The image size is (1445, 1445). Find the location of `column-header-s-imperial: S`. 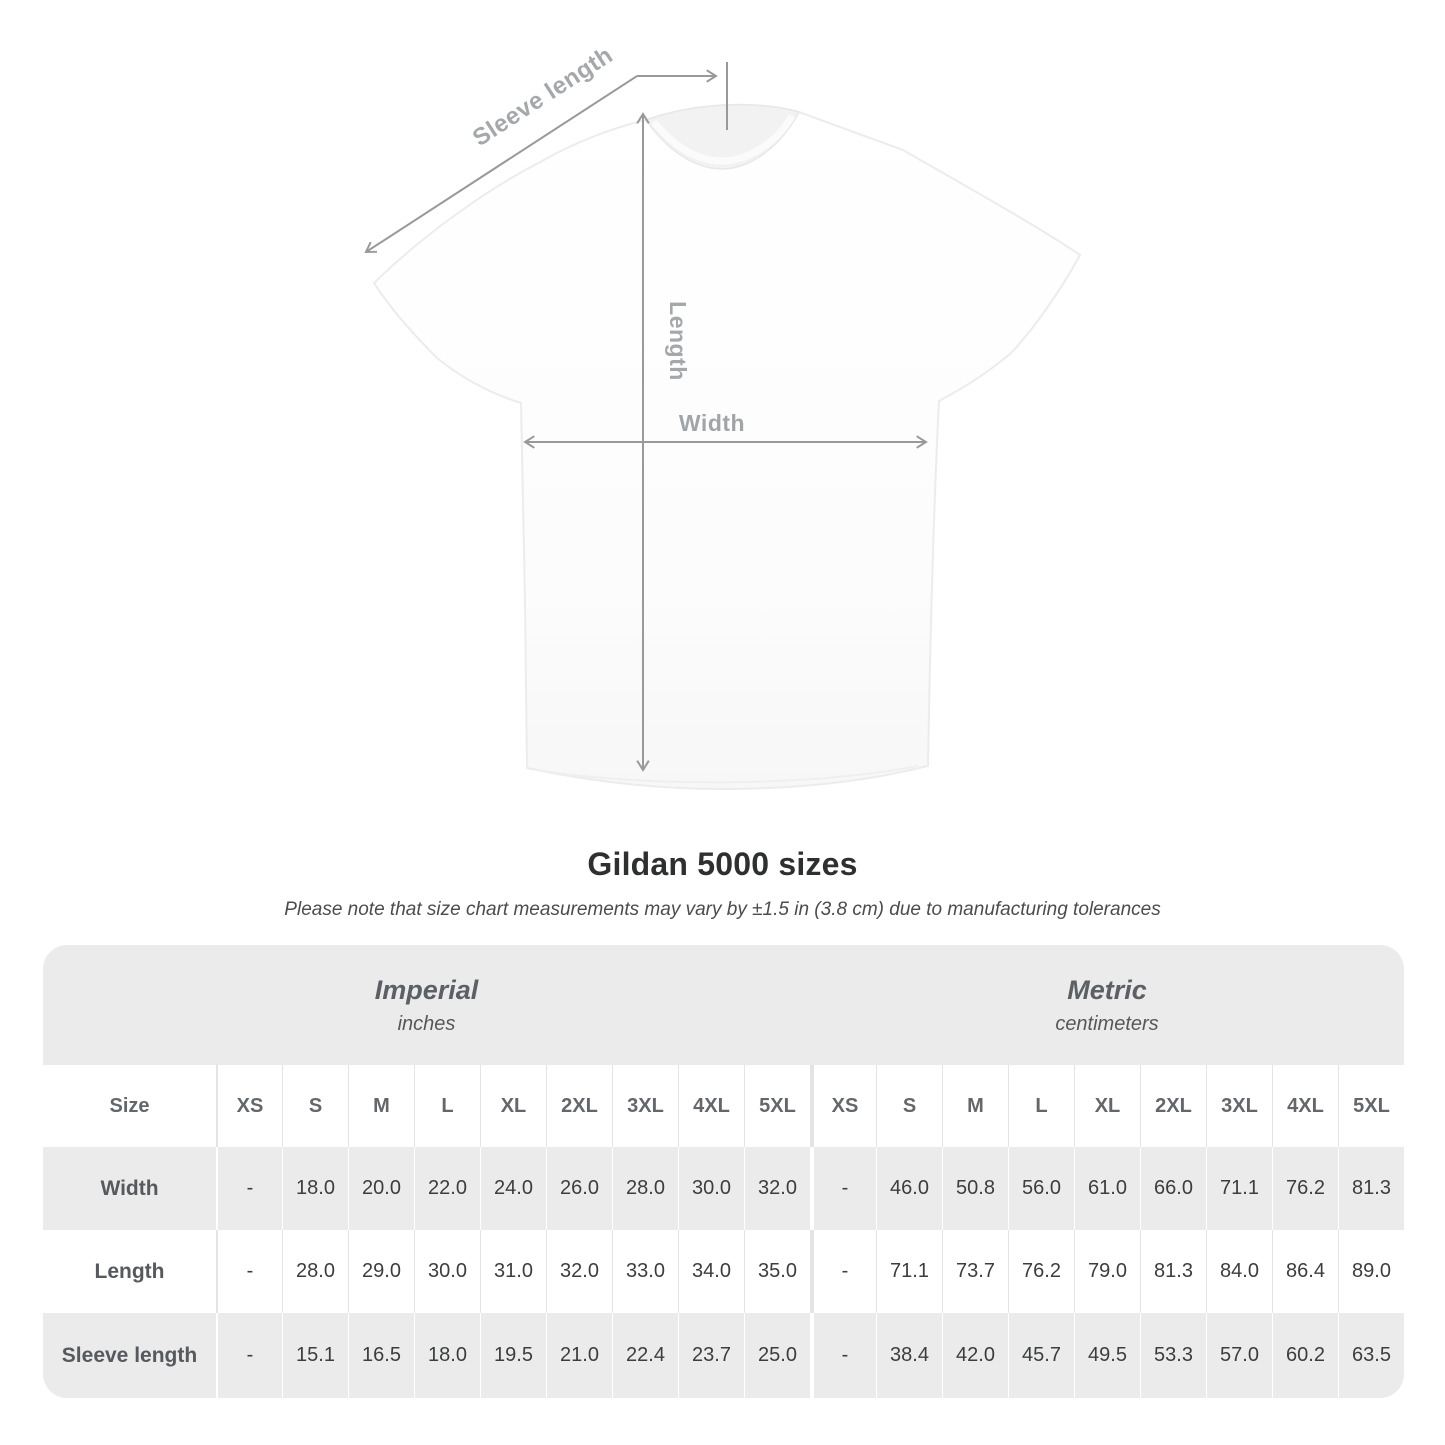

column-header-s-imperial: S is located at coordinates (315, 1106).